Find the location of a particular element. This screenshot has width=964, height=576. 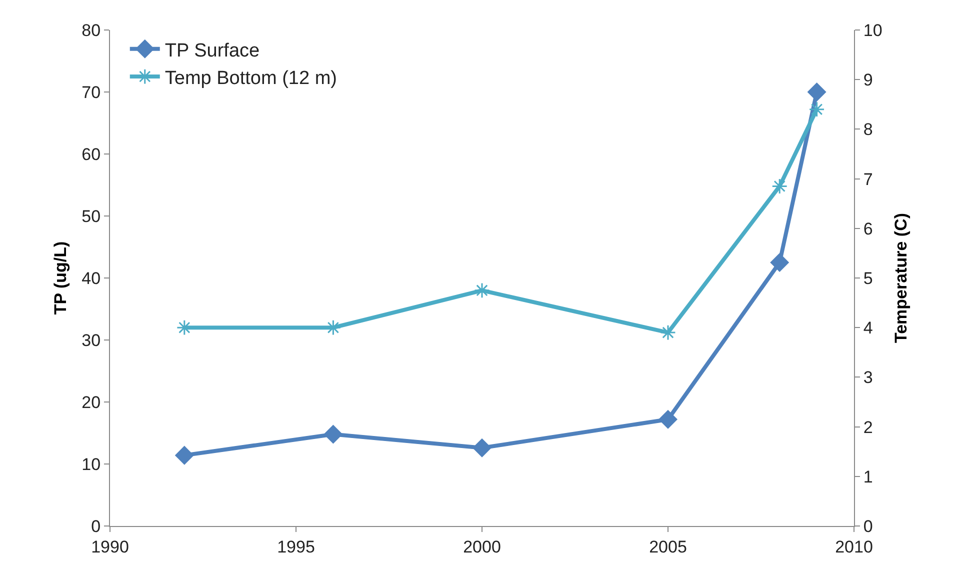

y-tick-label: 20 is located at coordinates (91, 402).